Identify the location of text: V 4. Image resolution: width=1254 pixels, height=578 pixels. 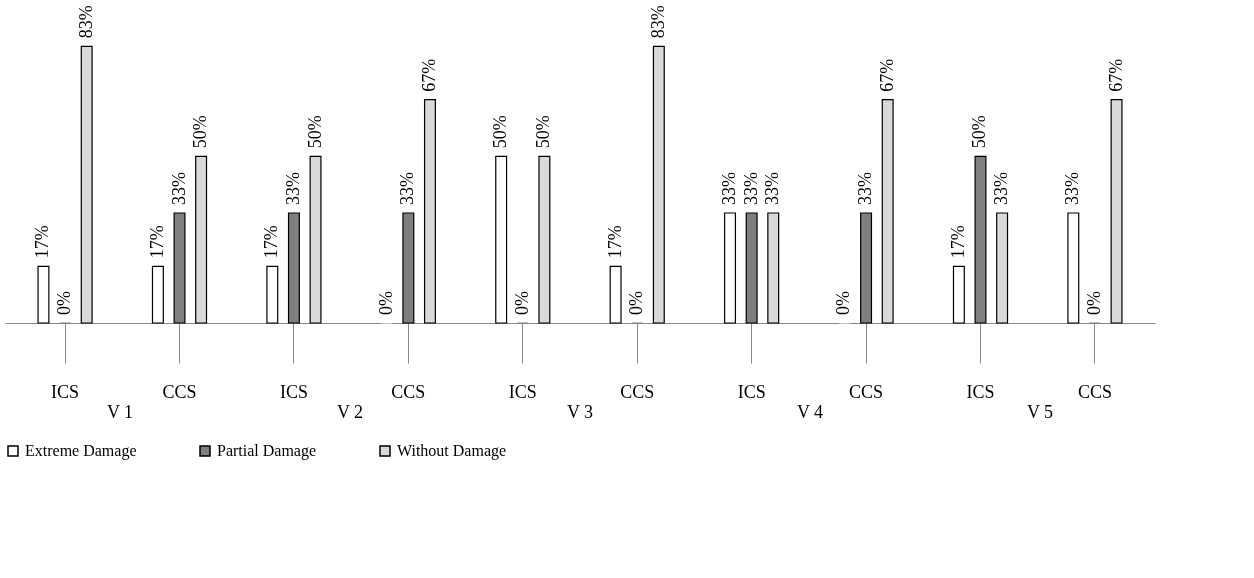
(810, 412).